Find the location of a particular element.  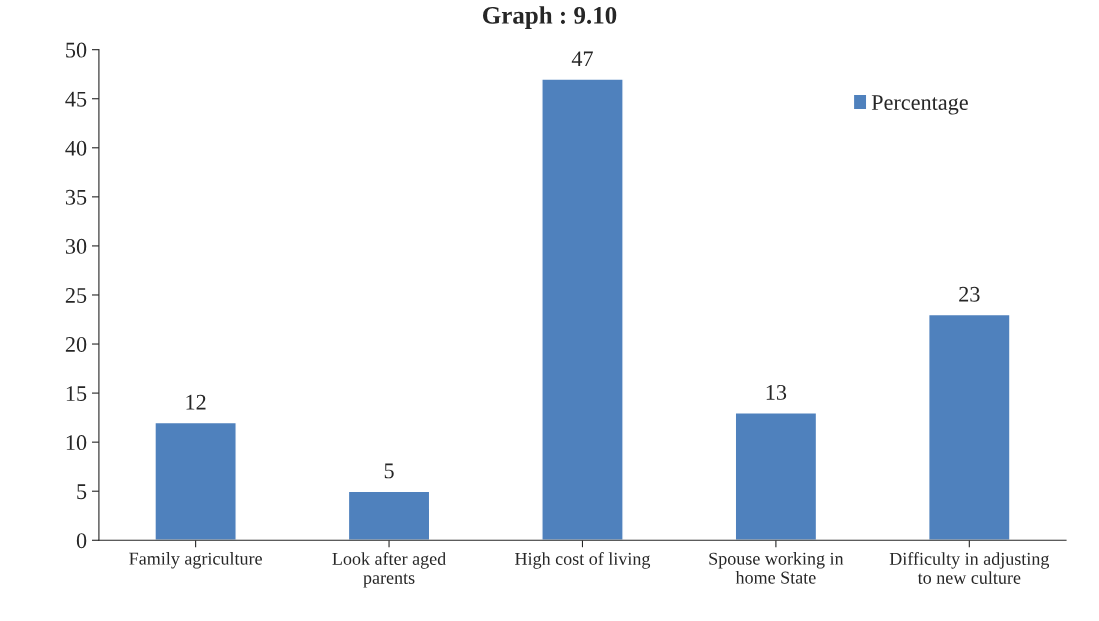

data-label: 13 is located at coordinates (776, 392).